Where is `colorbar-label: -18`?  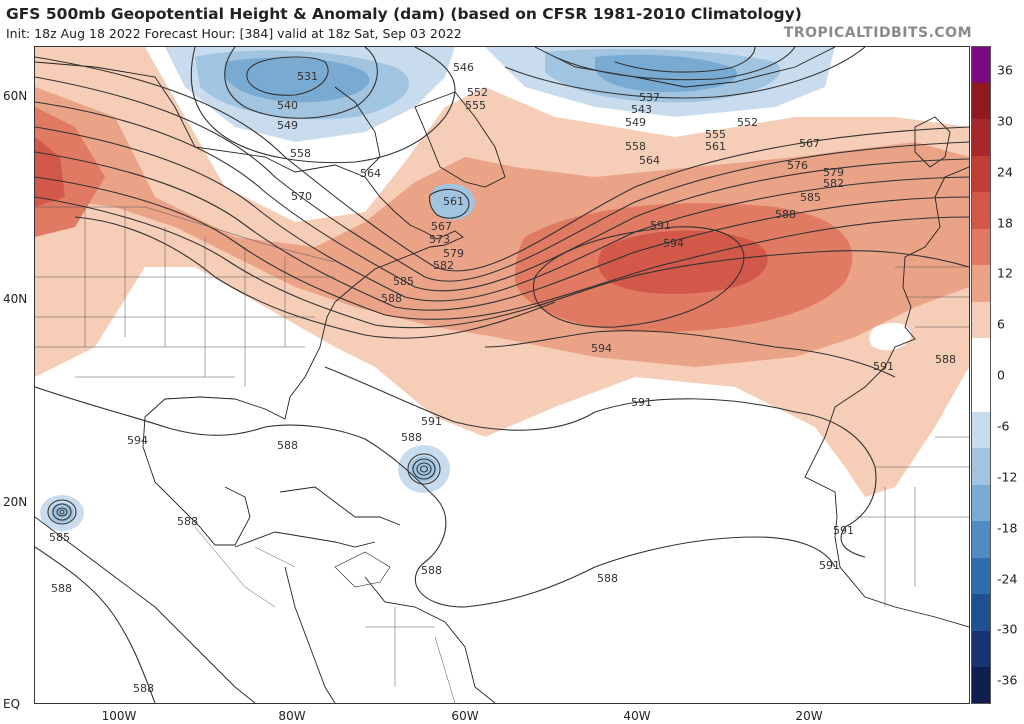 colorbar-label: -18 is located at coordinates (1007, 528).